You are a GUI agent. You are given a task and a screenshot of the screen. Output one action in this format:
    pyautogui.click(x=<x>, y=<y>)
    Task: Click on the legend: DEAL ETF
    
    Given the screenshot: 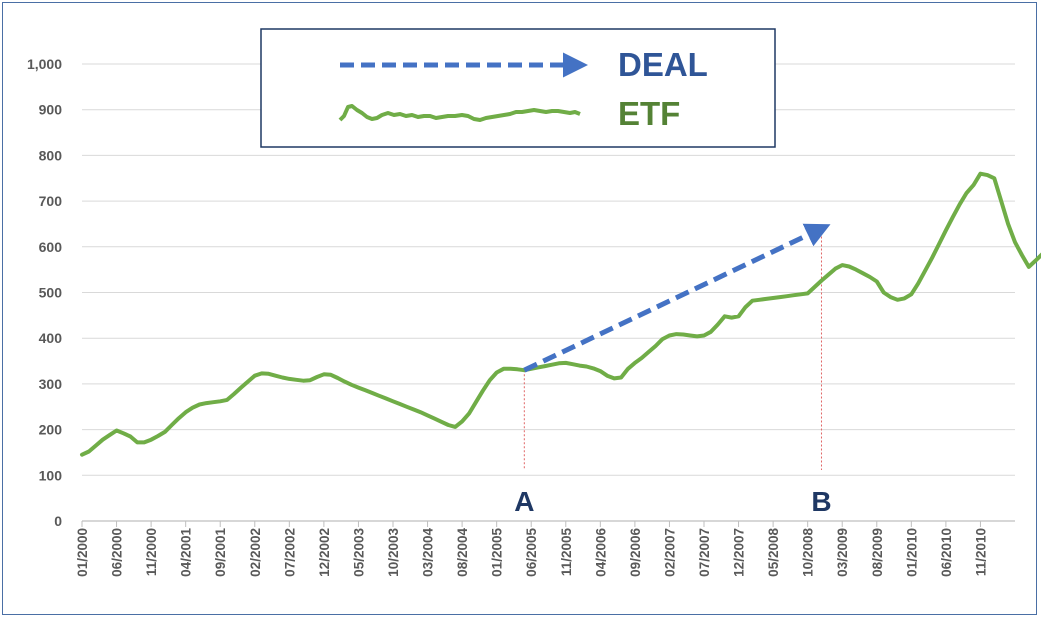 What is the action you would take?
    pyautogui.click(x=518, y=88)
    